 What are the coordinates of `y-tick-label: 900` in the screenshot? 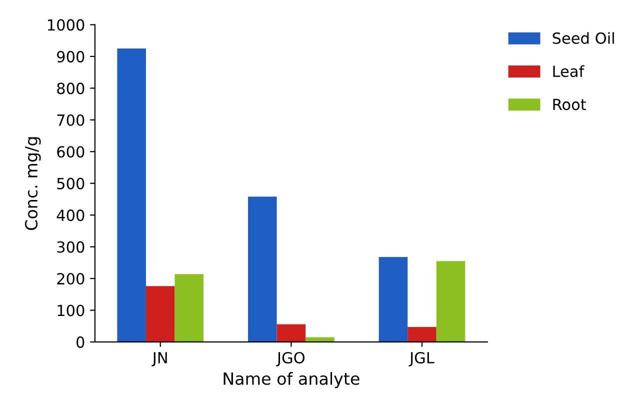 It's located at (70, 56).